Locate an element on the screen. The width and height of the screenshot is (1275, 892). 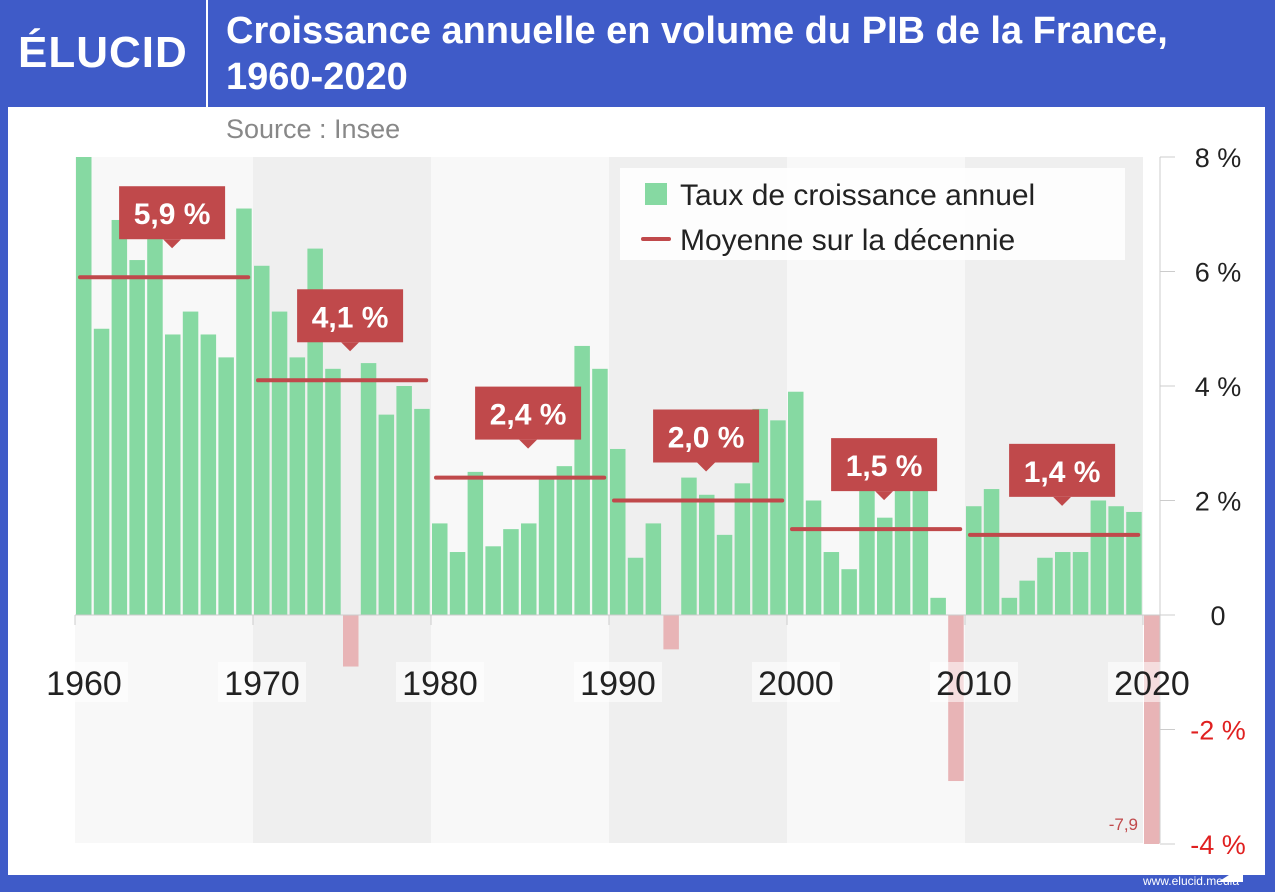
bar-2017 is located at coordinates (1098, 557).